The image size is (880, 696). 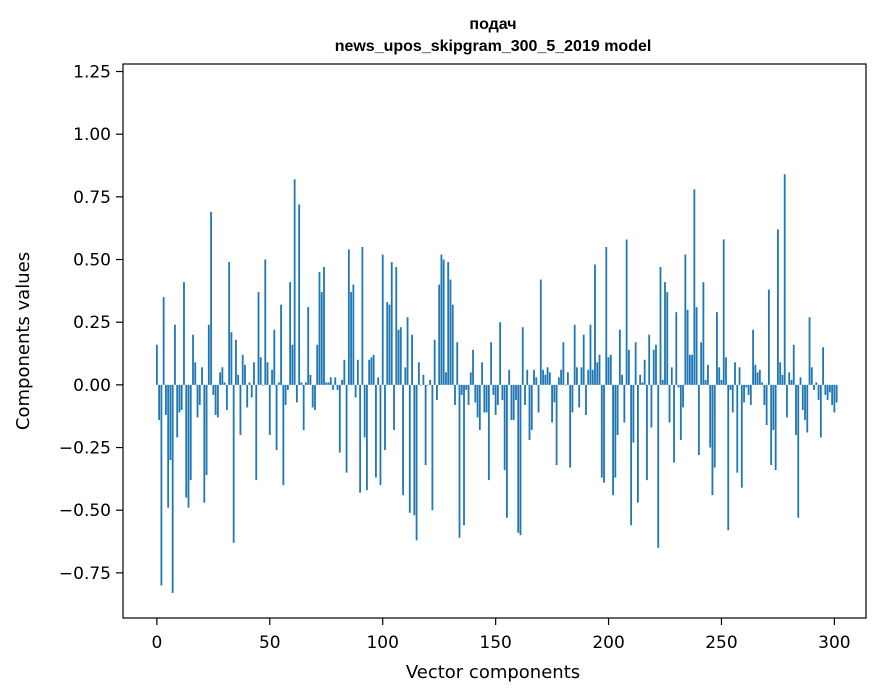 What do you see at coordinates (85, 574) in the screenshot?
I see `y-tick-label-0: −0.75` at bounding box center [85, 574].